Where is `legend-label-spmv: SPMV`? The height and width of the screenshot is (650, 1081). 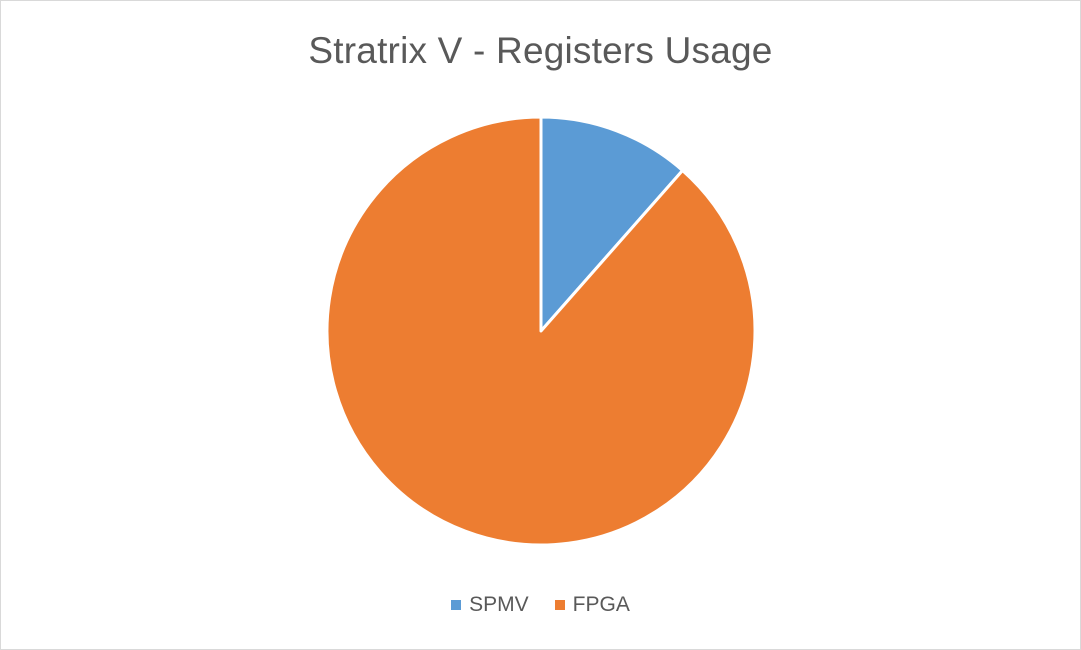
legend-label-spmv: SPMV is located at coordinates (499, 604).